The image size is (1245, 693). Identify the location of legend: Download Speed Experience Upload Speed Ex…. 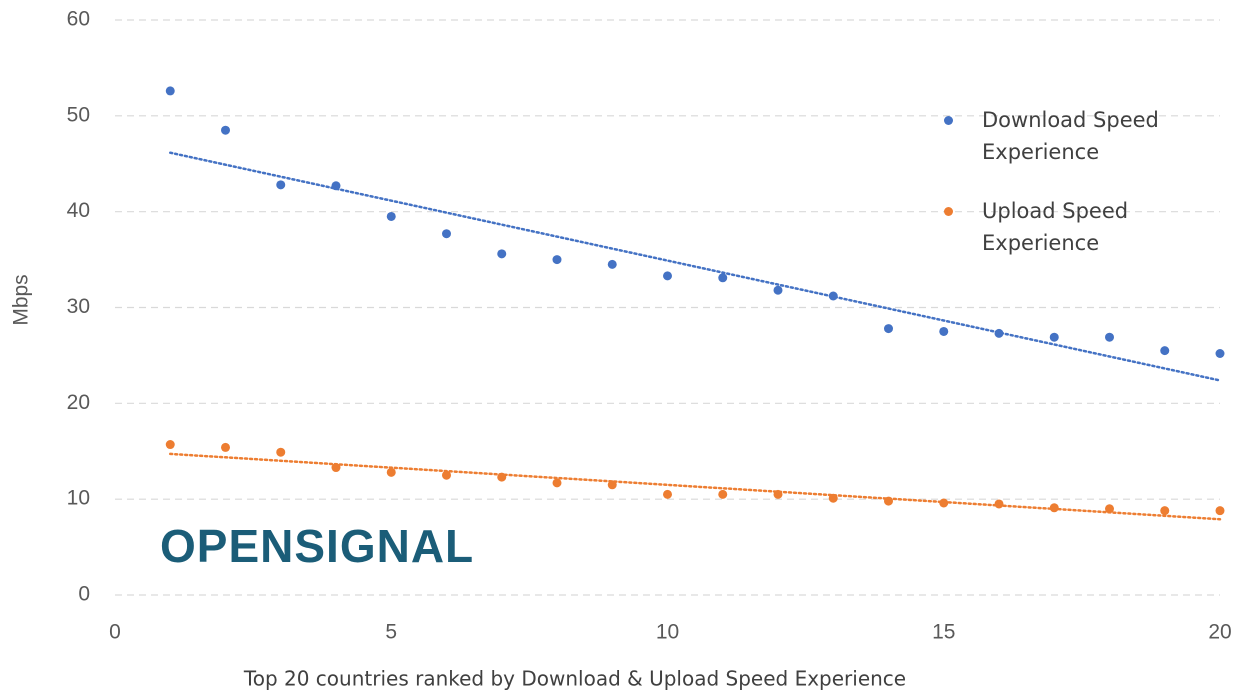
(1070, 195).